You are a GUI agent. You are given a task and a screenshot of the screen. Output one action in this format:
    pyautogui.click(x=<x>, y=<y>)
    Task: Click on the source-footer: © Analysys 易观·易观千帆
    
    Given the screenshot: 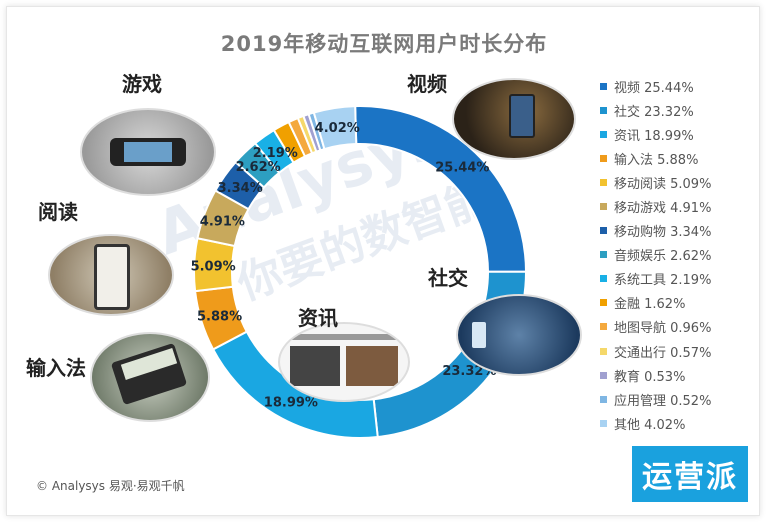 What is the action you would take?
    pyautogui.click(x=110, y=486)
    